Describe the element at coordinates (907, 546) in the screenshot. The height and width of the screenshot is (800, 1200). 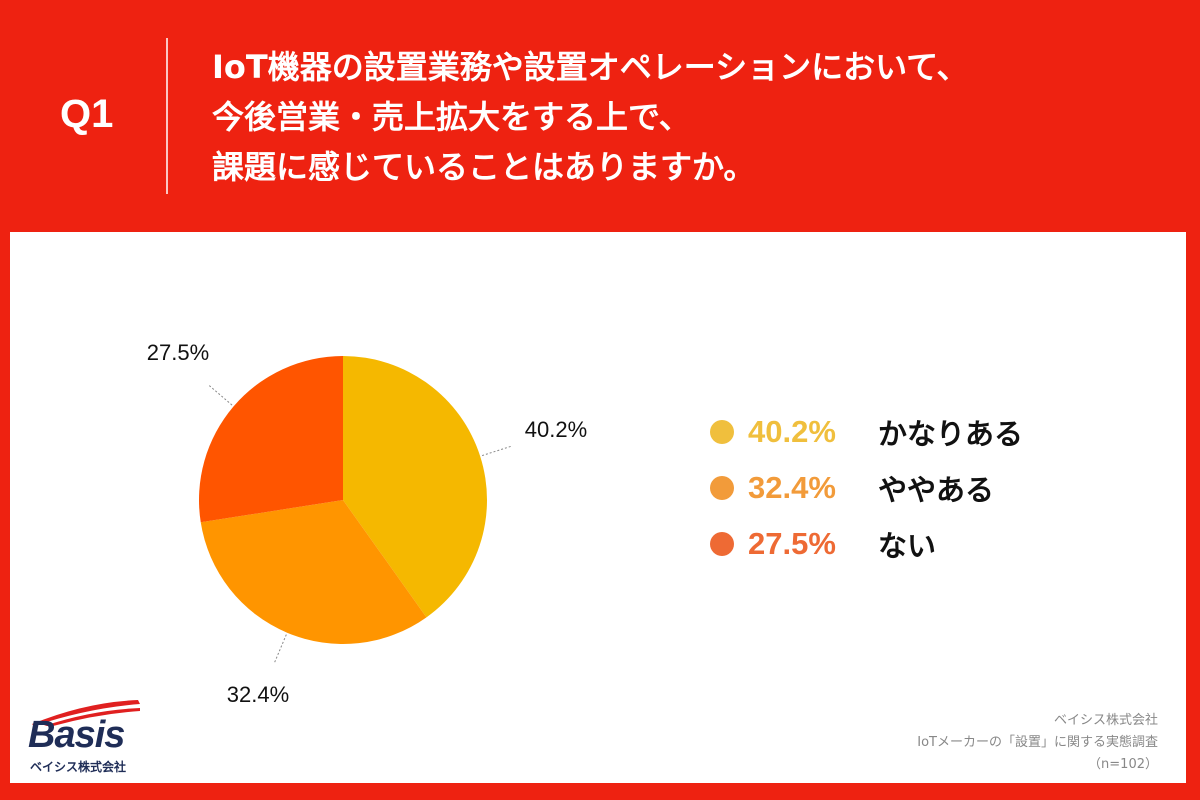
I see `legend-label-3: ない` at that location.